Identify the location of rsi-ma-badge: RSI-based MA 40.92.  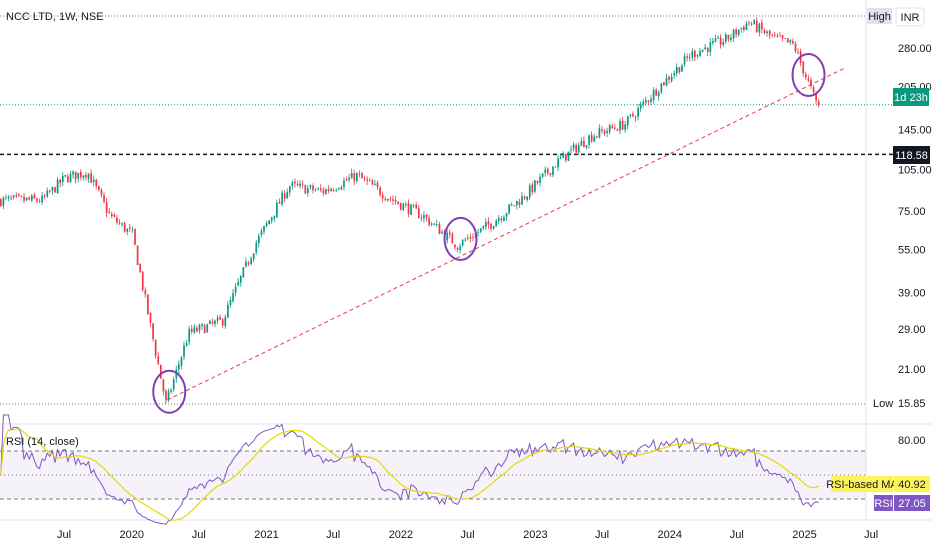
(878, 484).